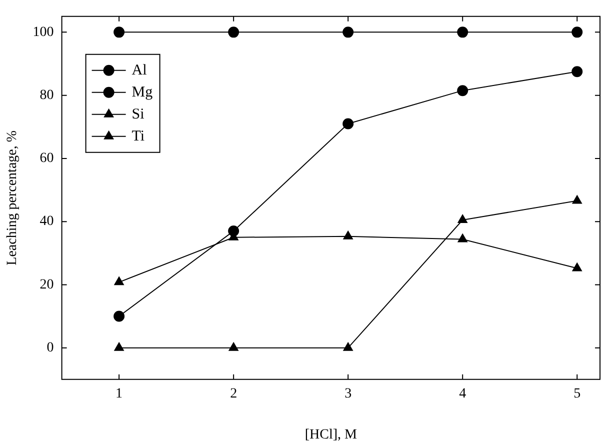 The width and height of the screenshot is (607, 447). Describe the element at coordinates (139, 70) in the screenshot. I see `legend-label: Al` at that location.